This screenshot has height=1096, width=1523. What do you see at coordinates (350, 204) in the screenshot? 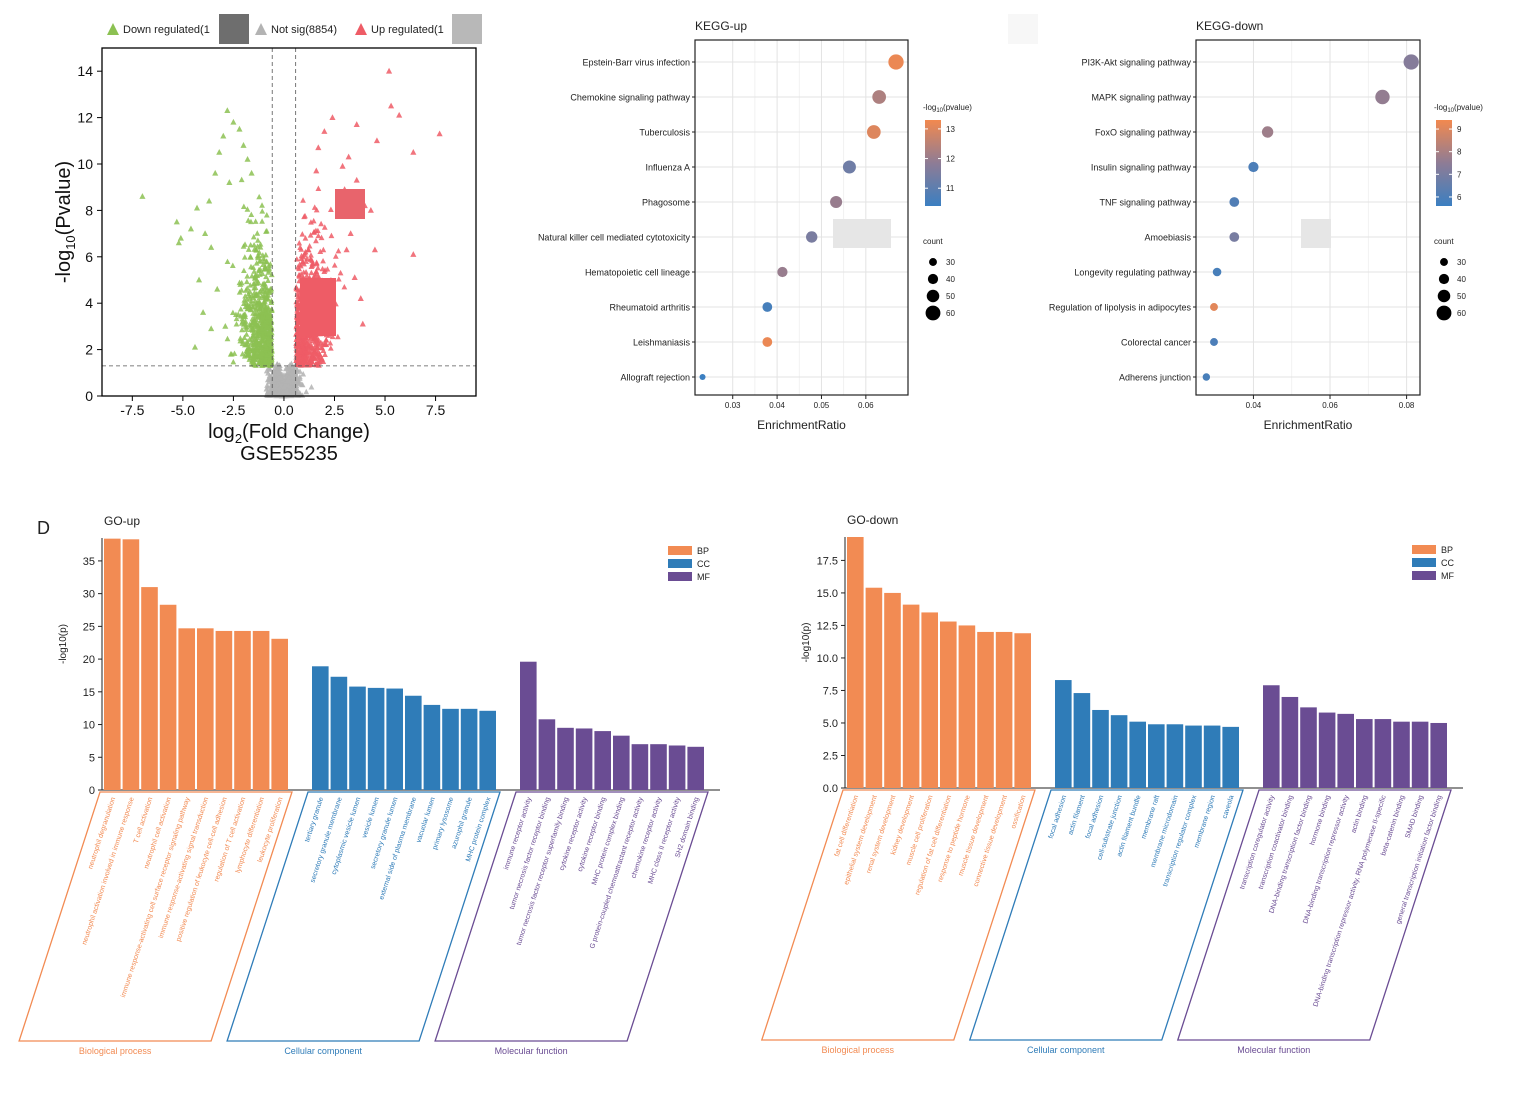
I see `volcano-redaction` at bounding box center [350, 204].